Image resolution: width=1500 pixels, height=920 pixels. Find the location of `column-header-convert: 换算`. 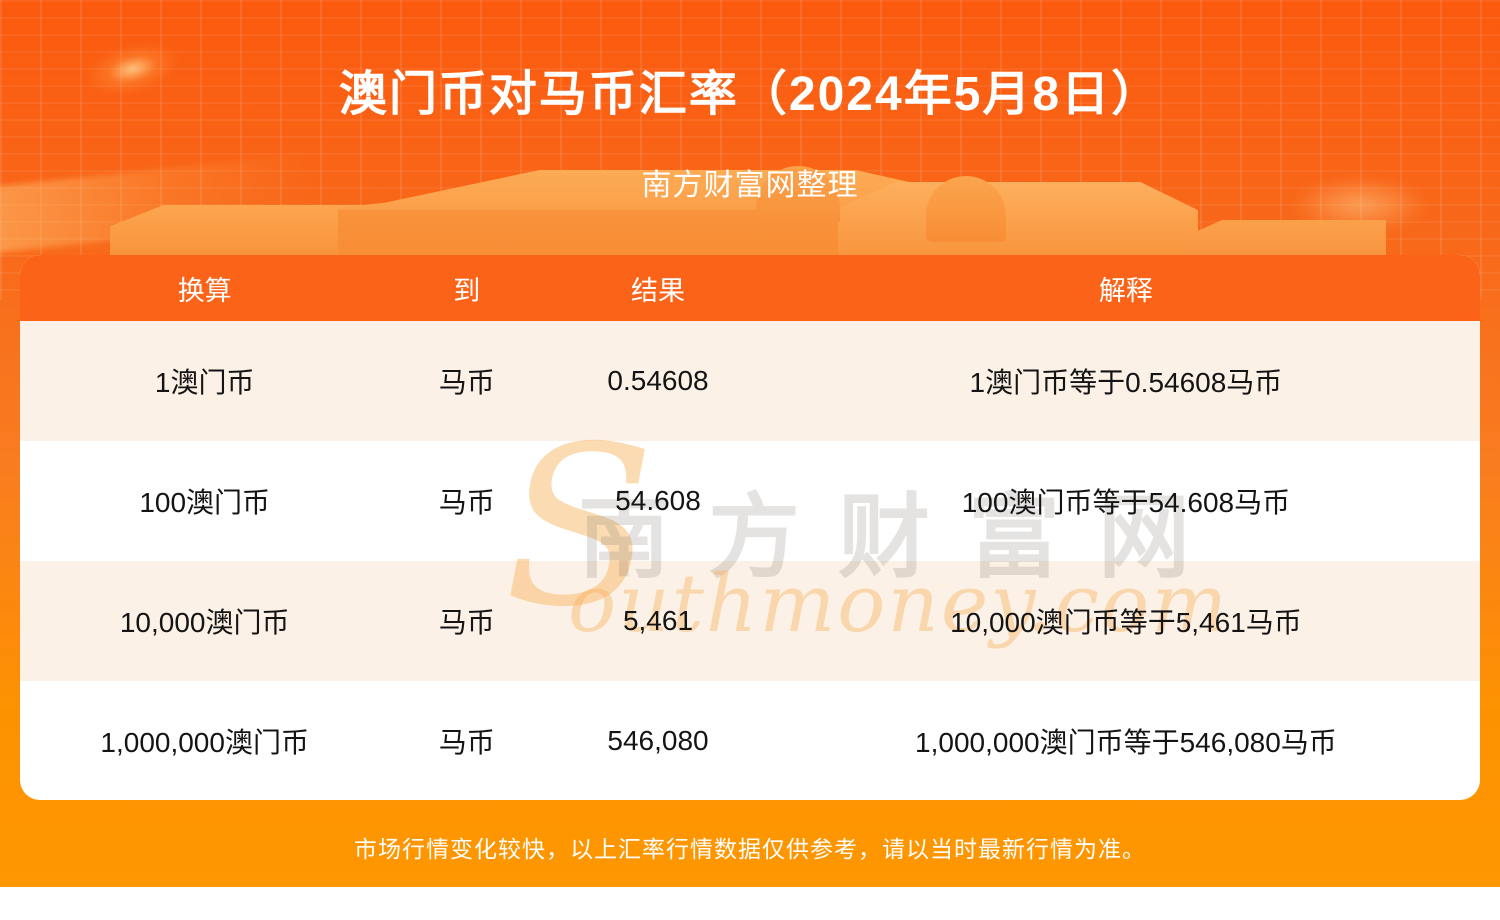

column-header-convert: 换算 is located at coordinates (204, 290).